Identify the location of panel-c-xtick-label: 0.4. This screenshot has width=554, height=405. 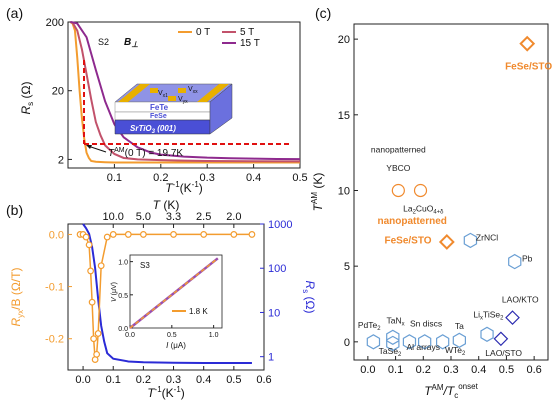
(478, 370).